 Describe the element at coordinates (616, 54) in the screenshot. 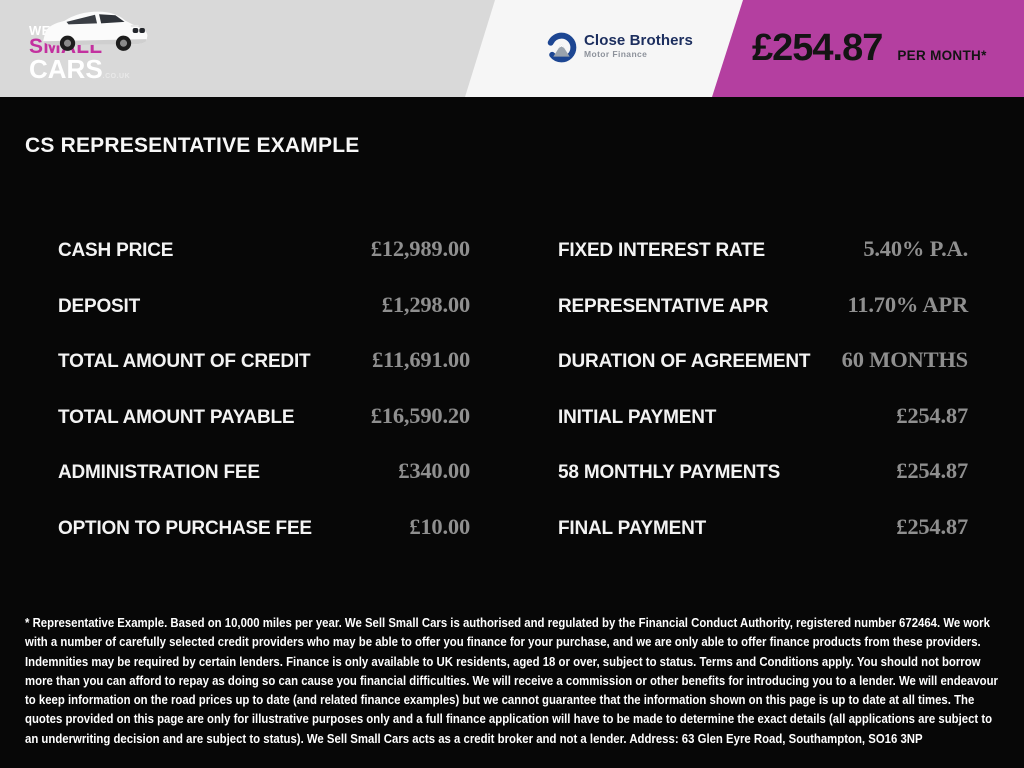

I see `lender-subtitle: Motor Finance` at that location.